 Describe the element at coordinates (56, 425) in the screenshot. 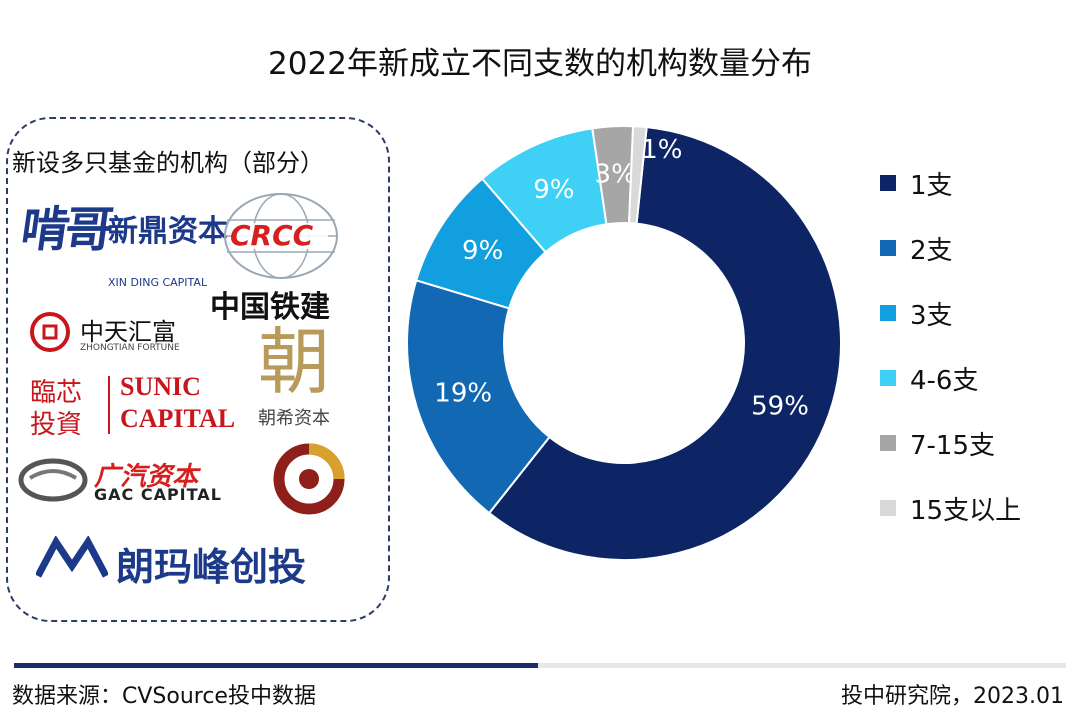

I see `linxin-name-2: 投資` at that location.